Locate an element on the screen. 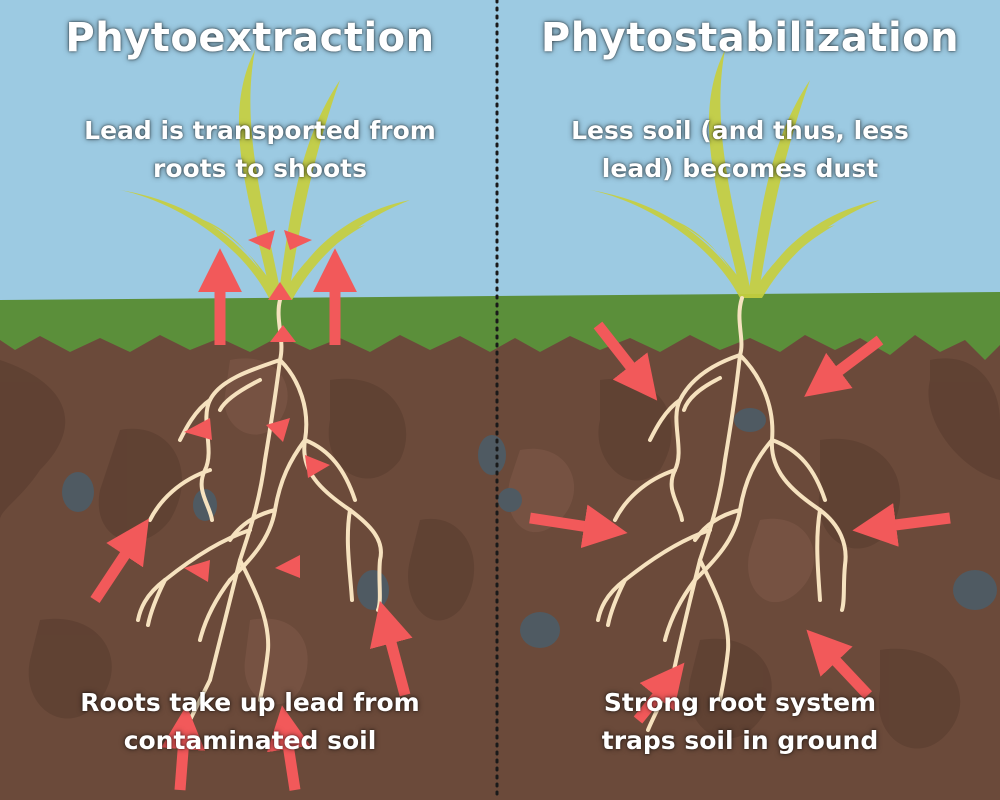  caption-line: Lead is transported from is located at coordinates (260, 130).